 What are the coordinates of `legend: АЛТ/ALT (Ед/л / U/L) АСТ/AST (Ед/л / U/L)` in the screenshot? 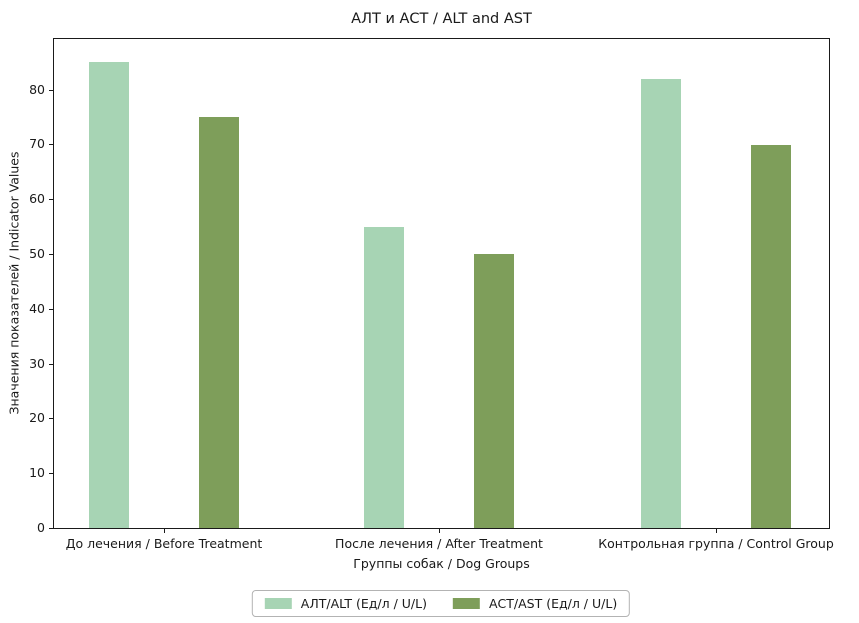 It's located at (441, 603).